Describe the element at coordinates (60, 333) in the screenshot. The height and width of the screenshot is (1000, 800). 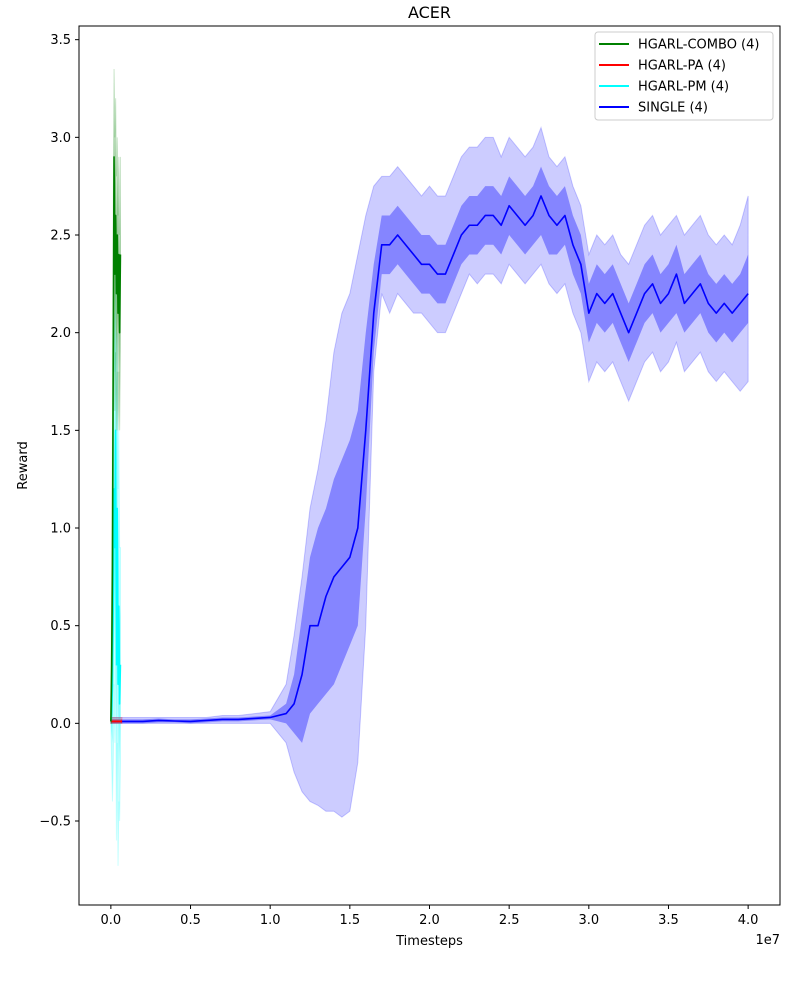
I see `y-tick-label: 2.0` at that location.